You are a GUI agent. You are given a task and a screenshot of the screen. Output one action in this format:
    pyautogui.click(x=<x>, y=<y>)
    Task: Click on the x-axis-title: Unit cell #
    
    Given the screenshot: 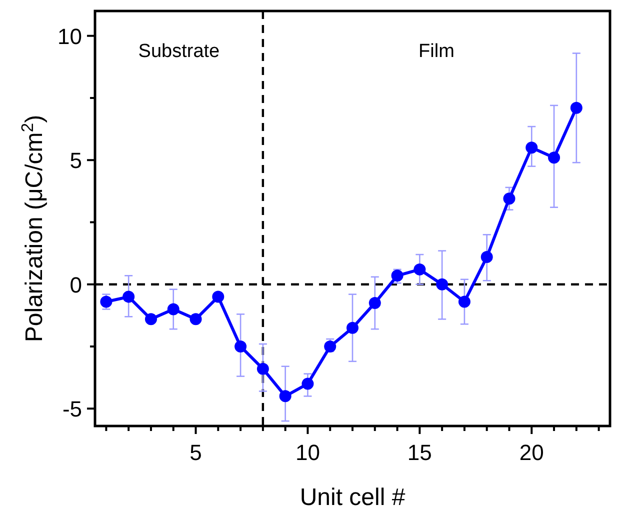 What is the action you would take?
    pyautogui.click(x=353, y=497)
    